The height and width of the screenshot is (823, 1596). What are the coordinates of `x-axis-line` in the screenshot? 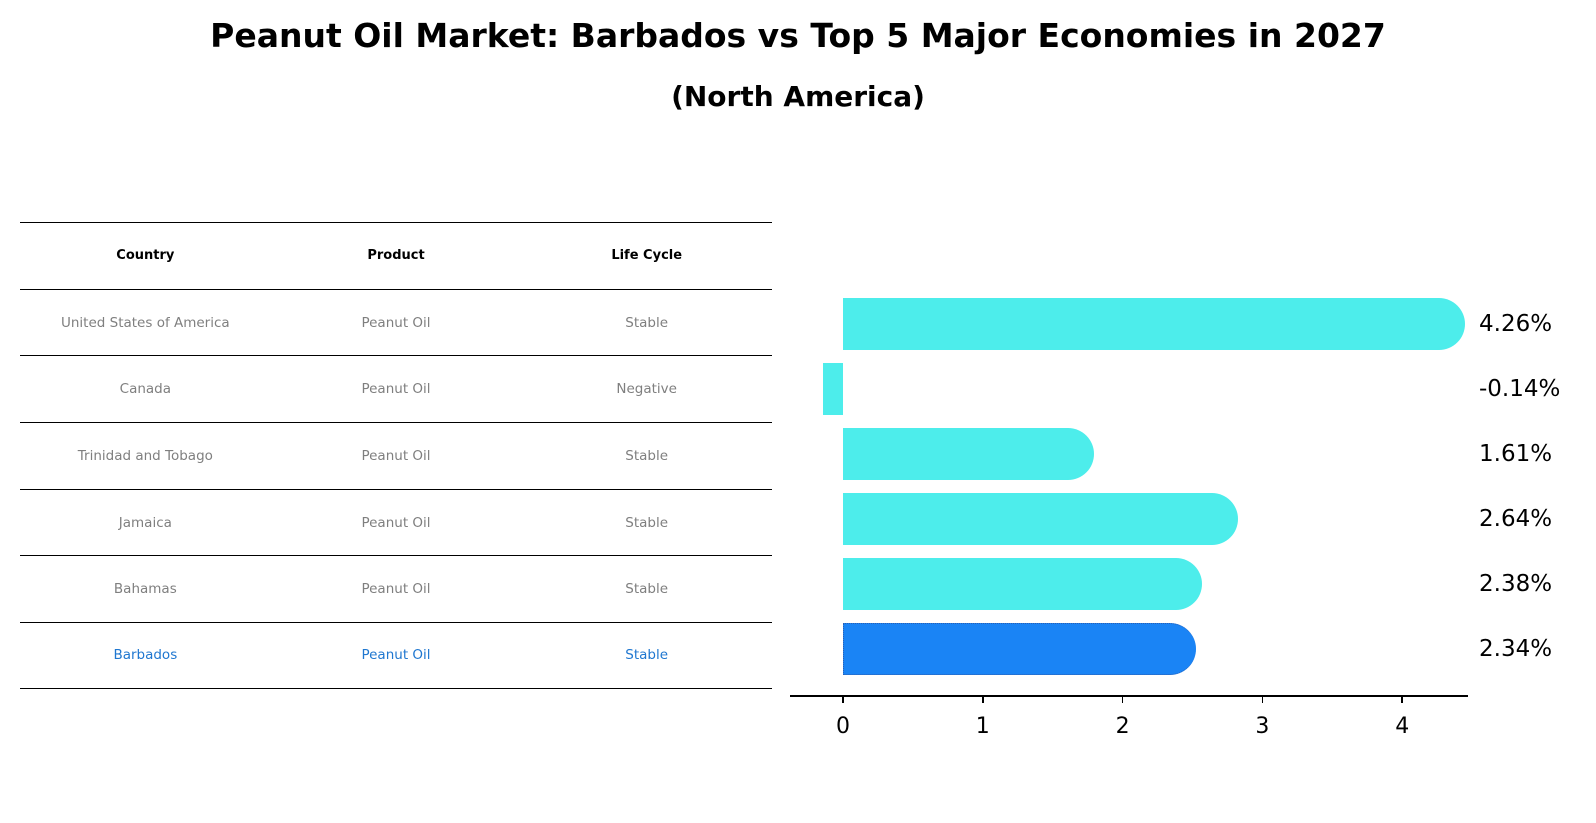 It's located at (1129, 696).